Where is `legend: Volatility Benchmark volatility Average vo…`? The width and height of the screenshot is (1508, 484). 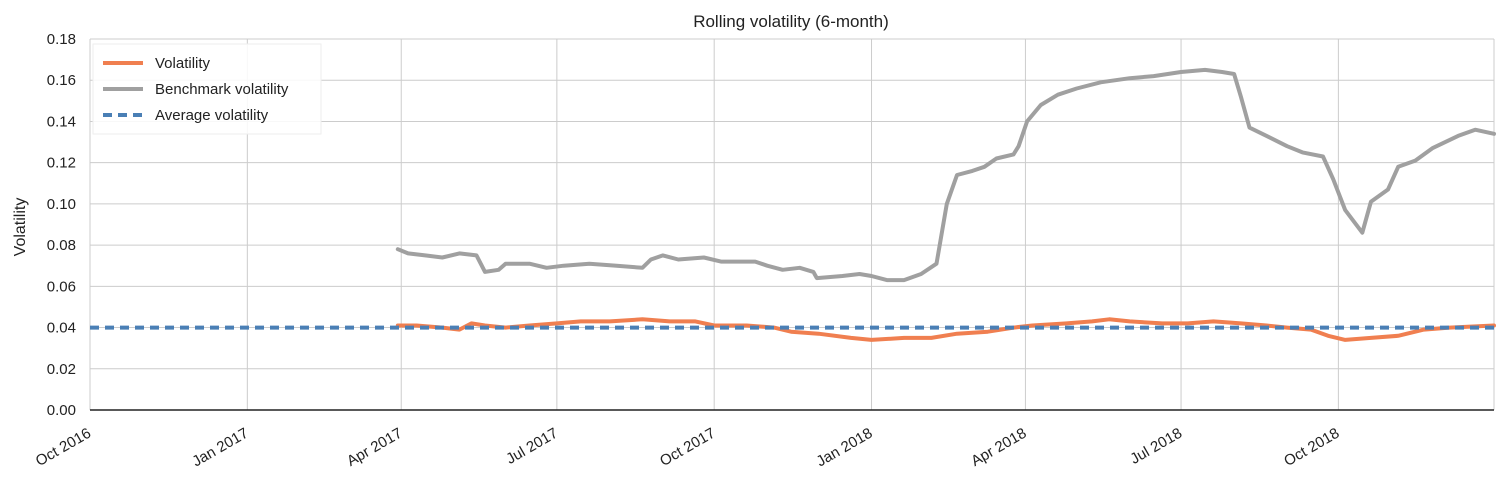
legend: Volatility Benchmark volatility Average vo… is located at coordinates (207, 89).